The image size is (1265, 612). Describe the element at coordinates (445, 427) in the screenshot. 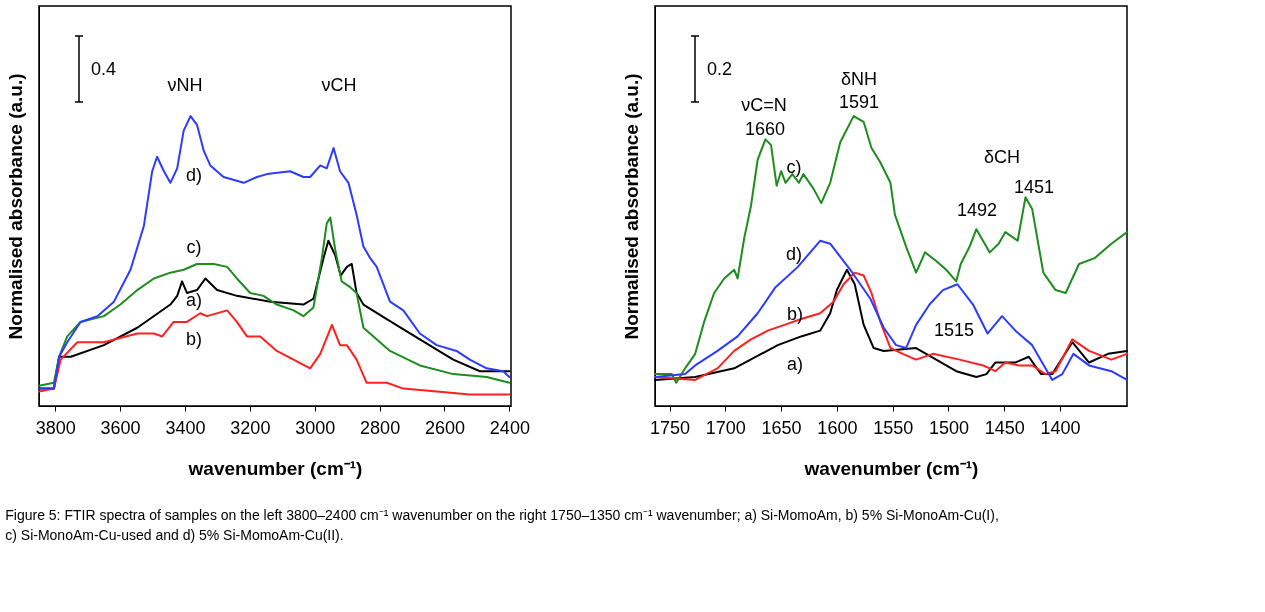

I see `x-tick-label: 2600` at that location.